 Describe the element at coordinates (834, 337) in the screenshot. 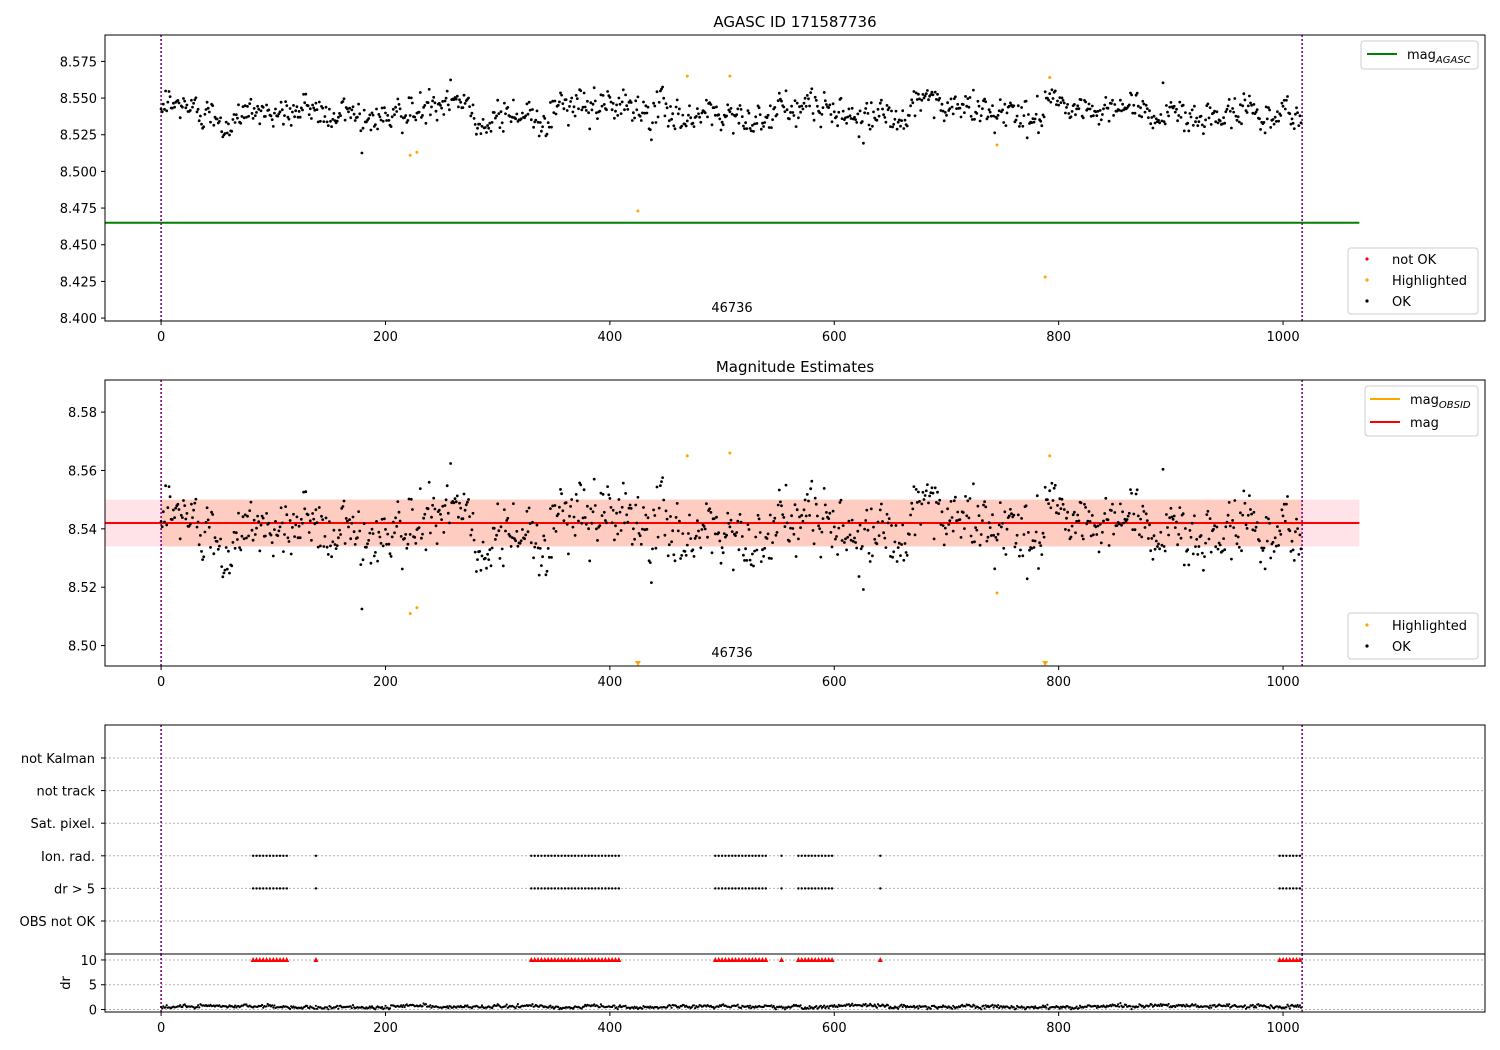

I see `x-tick-label: 600` at that location.